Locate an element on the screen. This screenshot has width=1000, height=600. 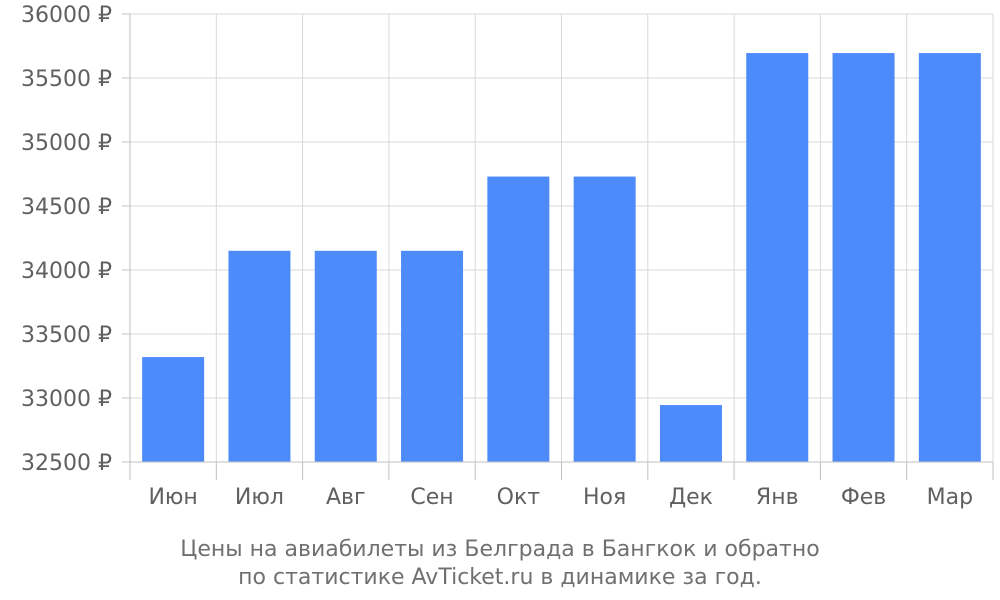
x-tick-label: Янв is located at coordinates (777, 497).